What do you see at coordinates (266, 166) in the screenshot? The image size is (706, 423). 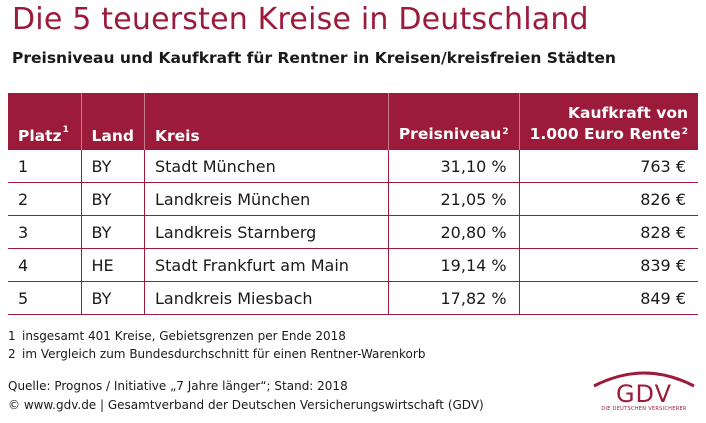 I see `cell-kreis: Stadt München` at bounding box center [266, 166].